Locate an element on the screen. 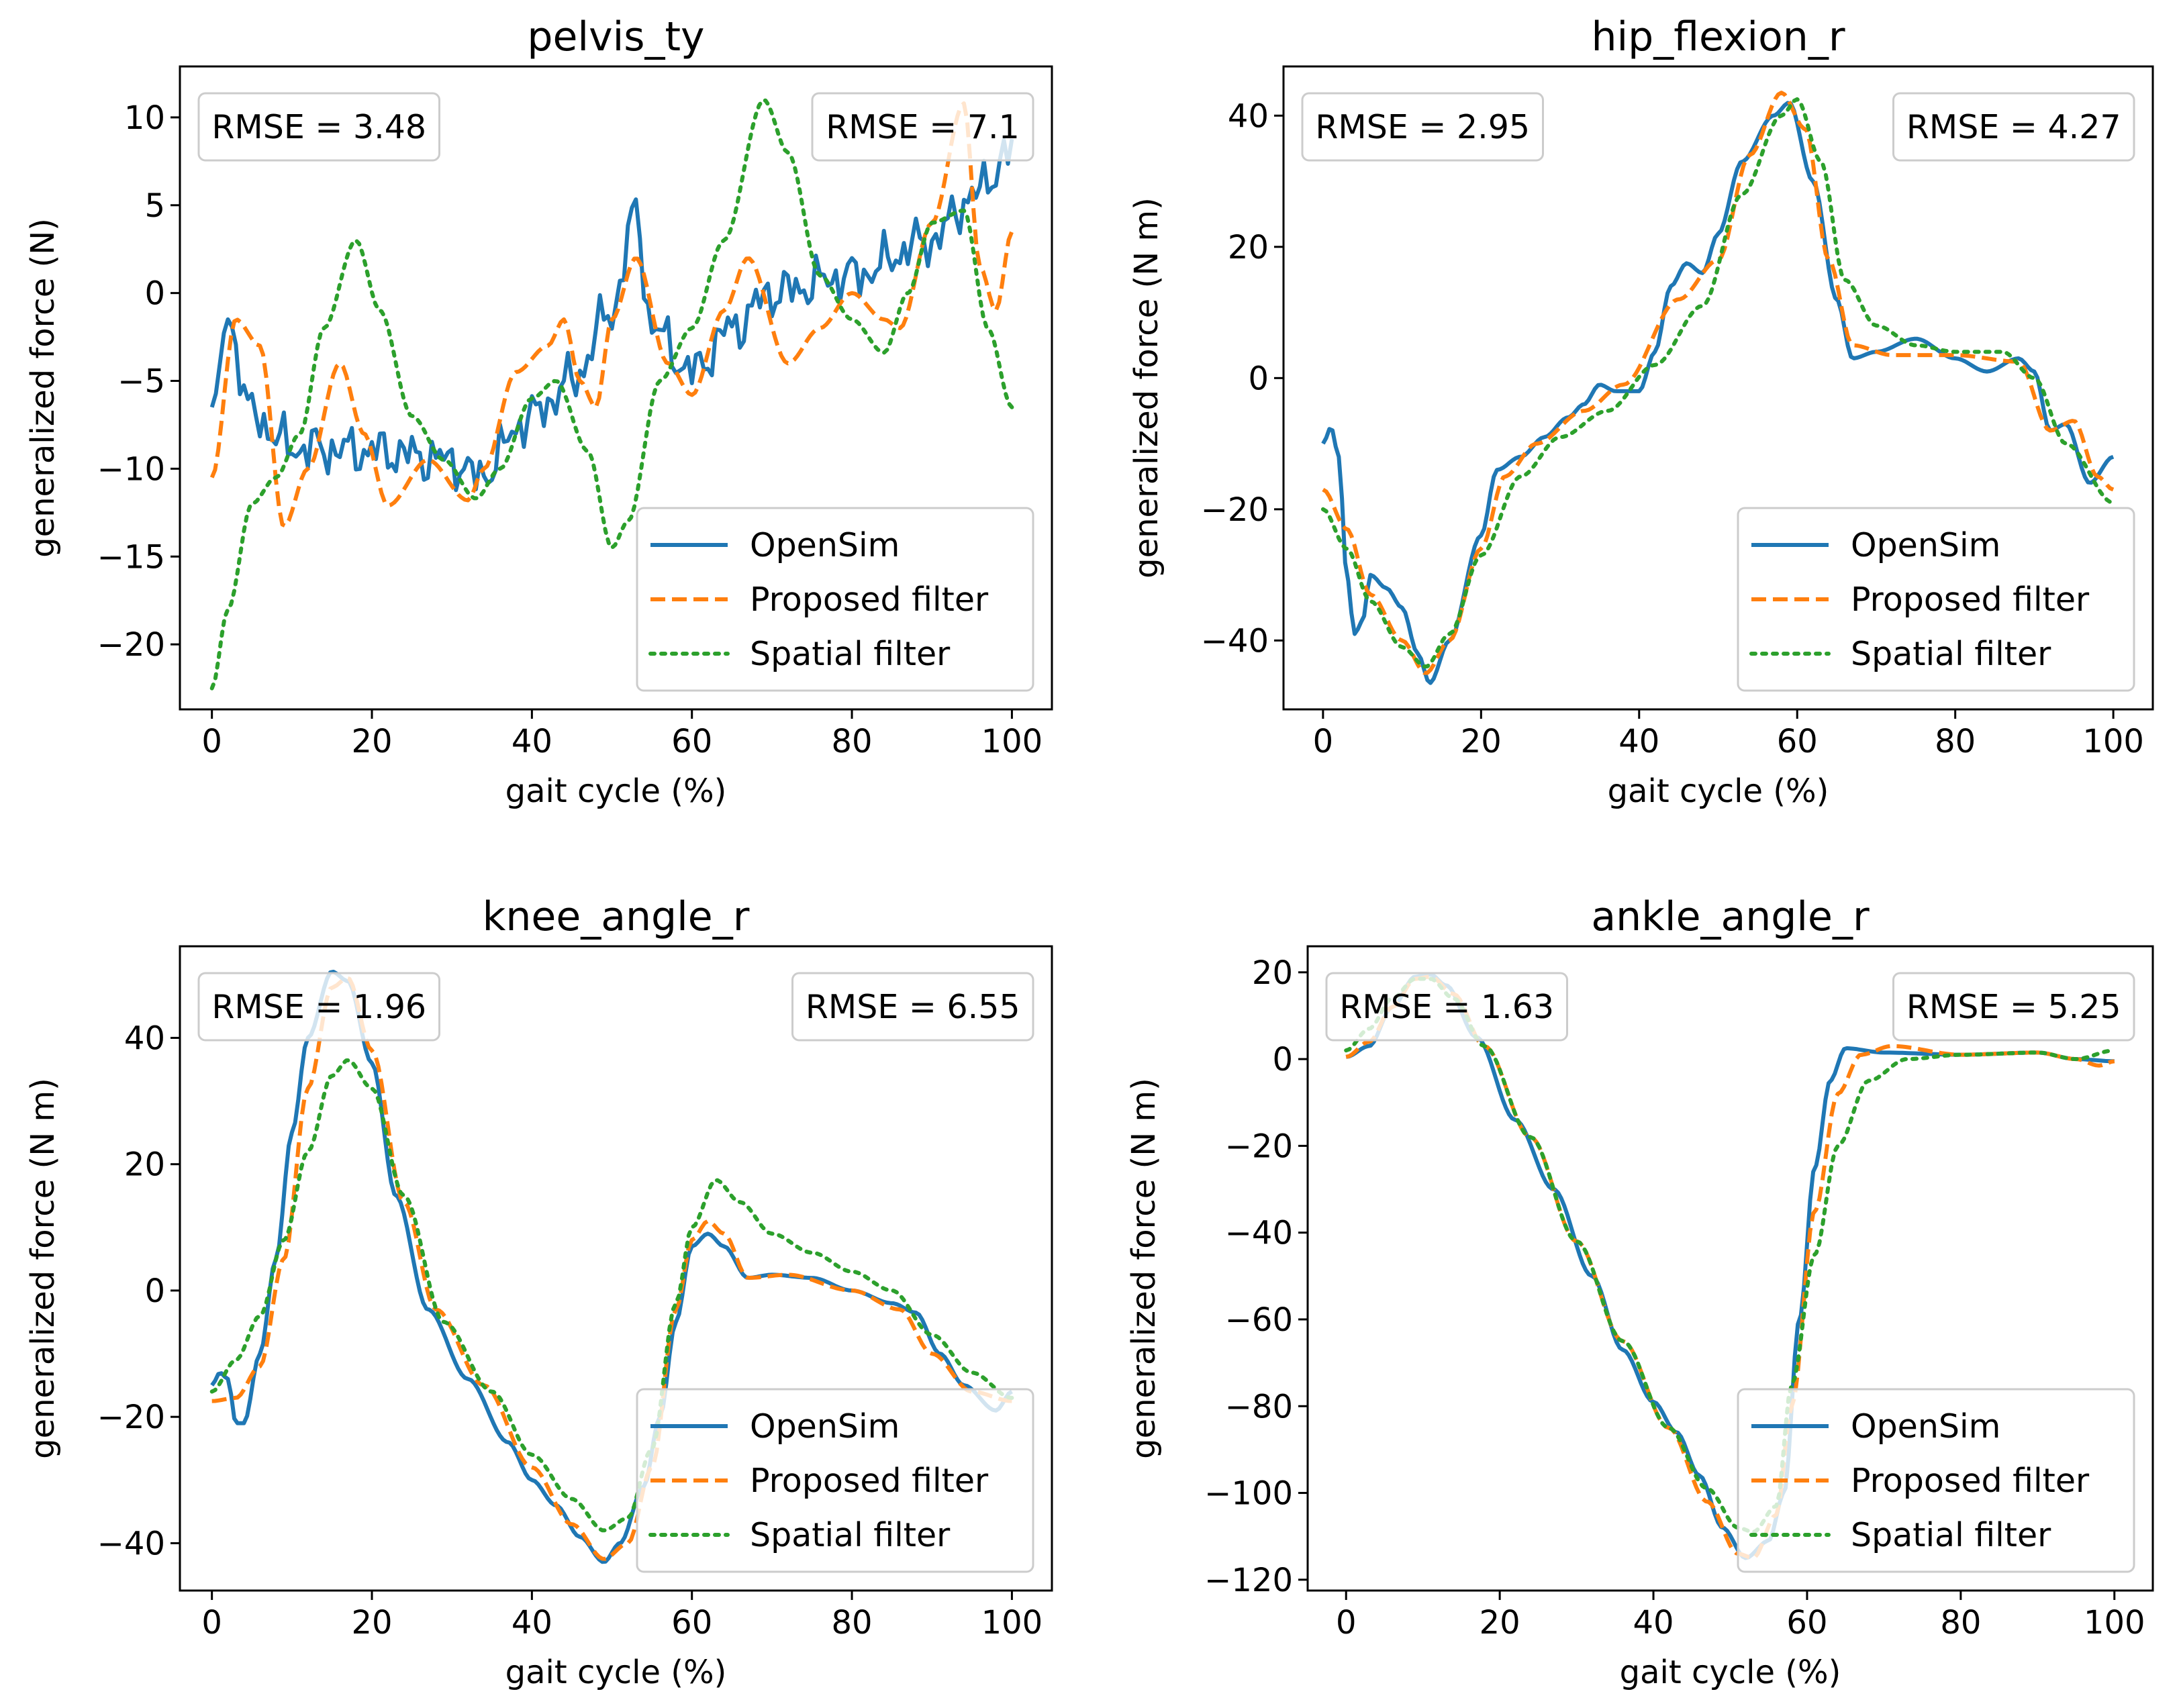 Image resolution: width=2179 pixels, height=1708 pixels. chart-title: knee_angle_r is located at coordinates (616, 916).